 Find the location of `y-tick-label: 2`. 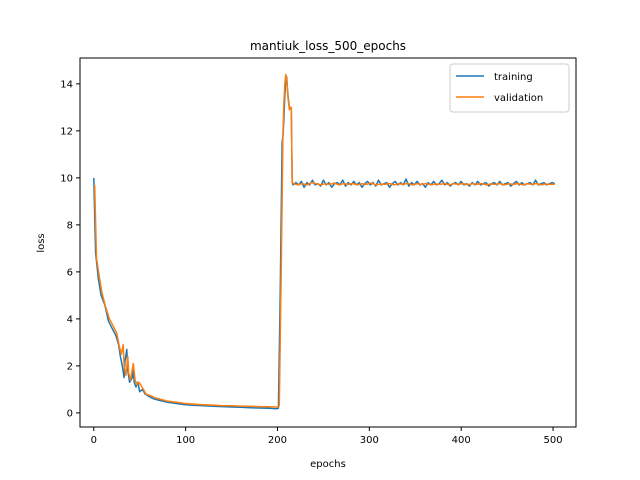

y-tick-label: 2 is located at coordinates (70, 366).